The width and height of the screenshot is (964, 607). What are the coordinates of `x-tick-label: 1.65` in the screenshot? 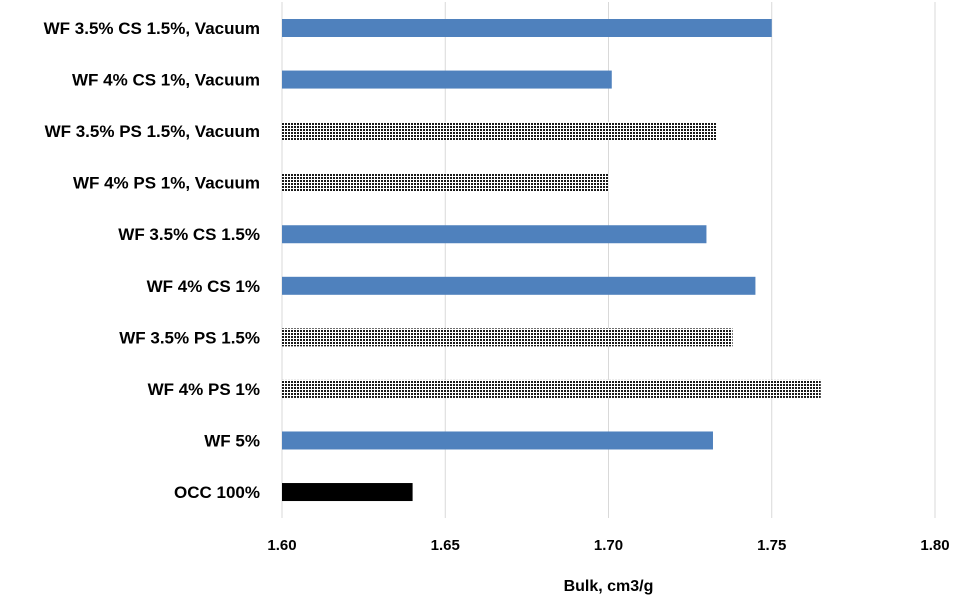 It's located at (445, 545).